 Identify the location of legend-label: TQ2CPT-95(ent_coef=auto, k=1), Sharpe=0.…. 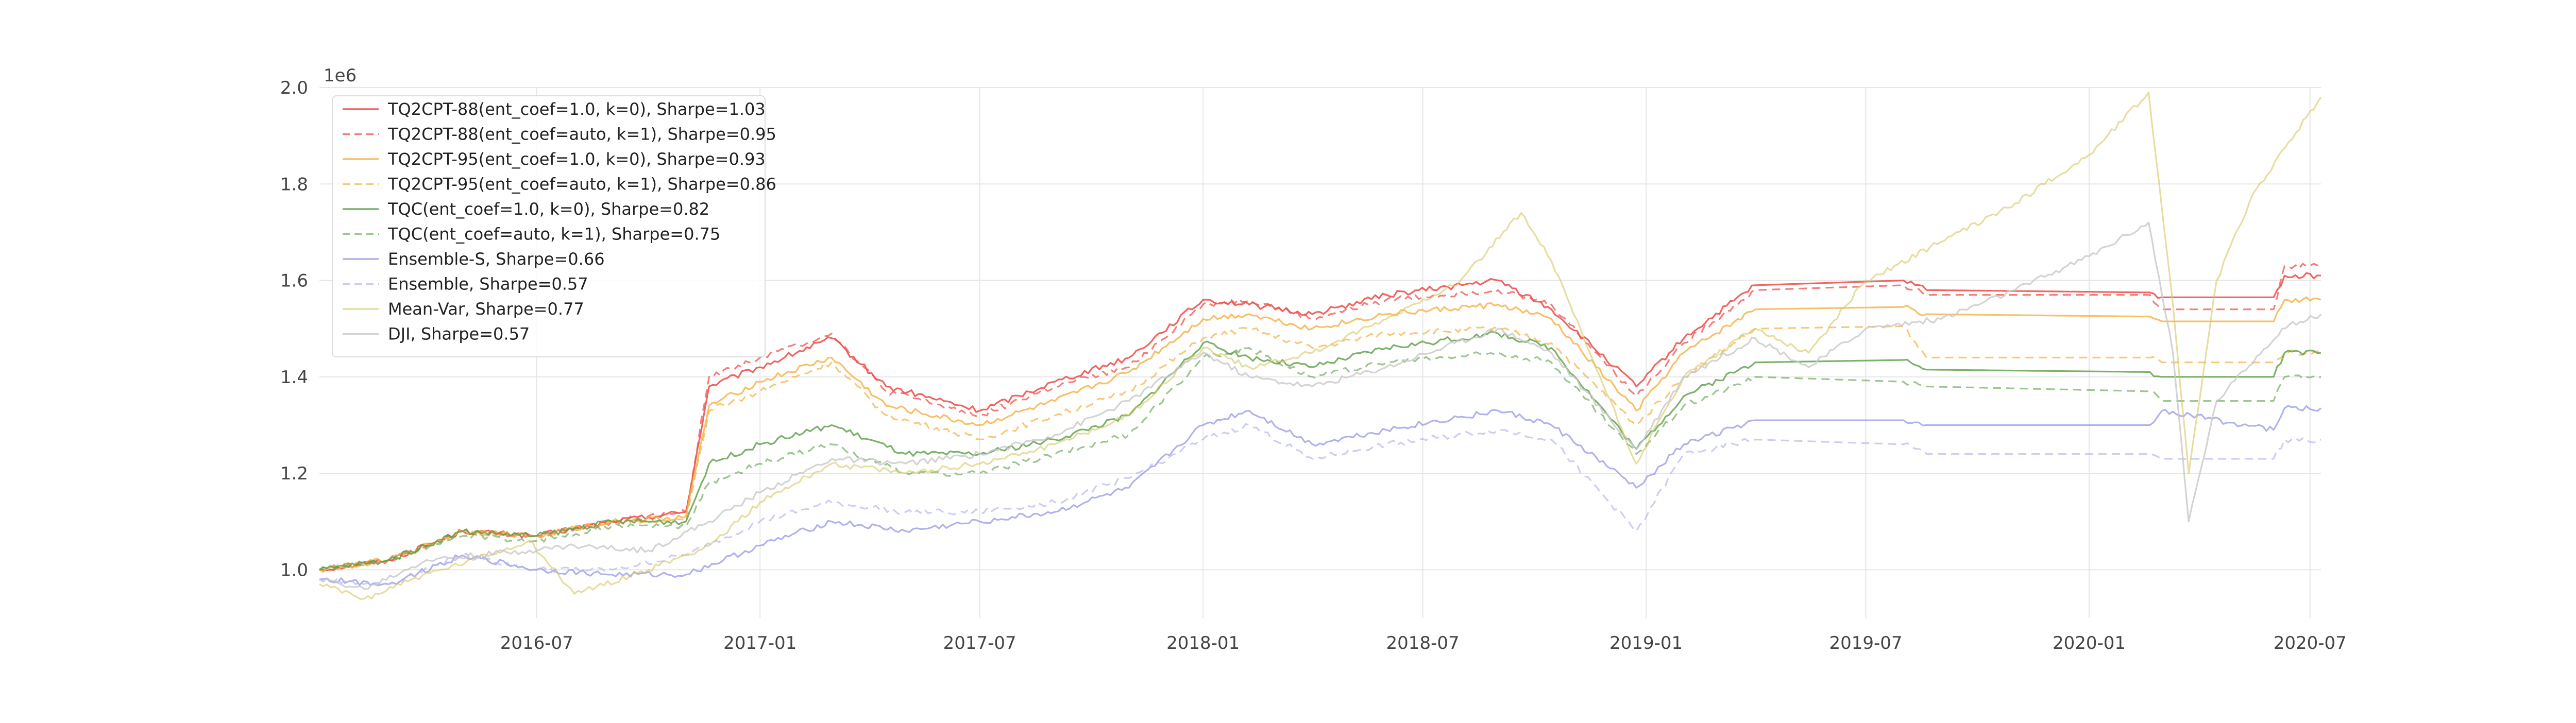
(581, 184).